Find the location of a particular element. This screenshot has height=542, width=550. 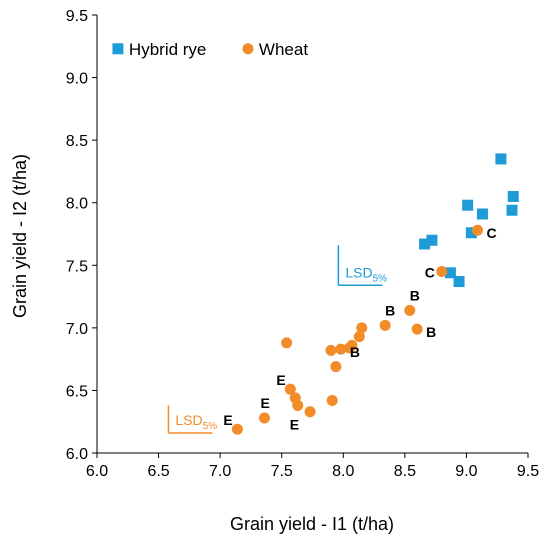

x-tick-label: 7.5 is located at coordinates (282, 471).